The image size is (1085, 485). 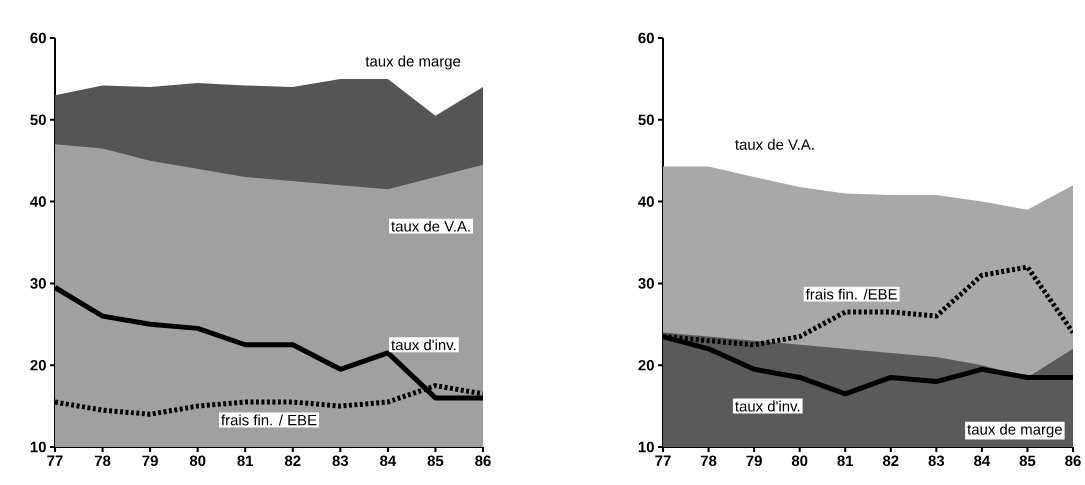 I want to click on series-label: frais fin. / EBE, so click(x=269, y=420).